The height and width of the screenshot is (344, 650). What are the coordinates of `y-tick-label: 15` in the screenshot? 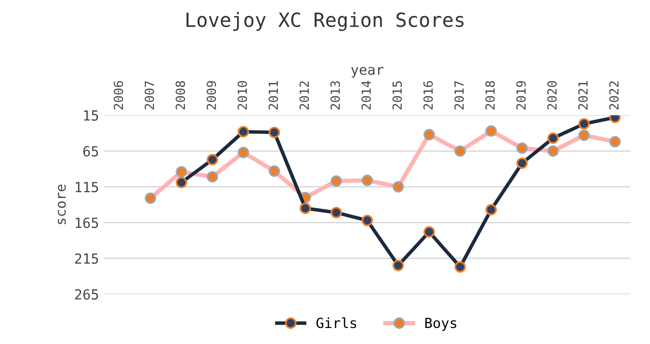 It's located at (91, 115).